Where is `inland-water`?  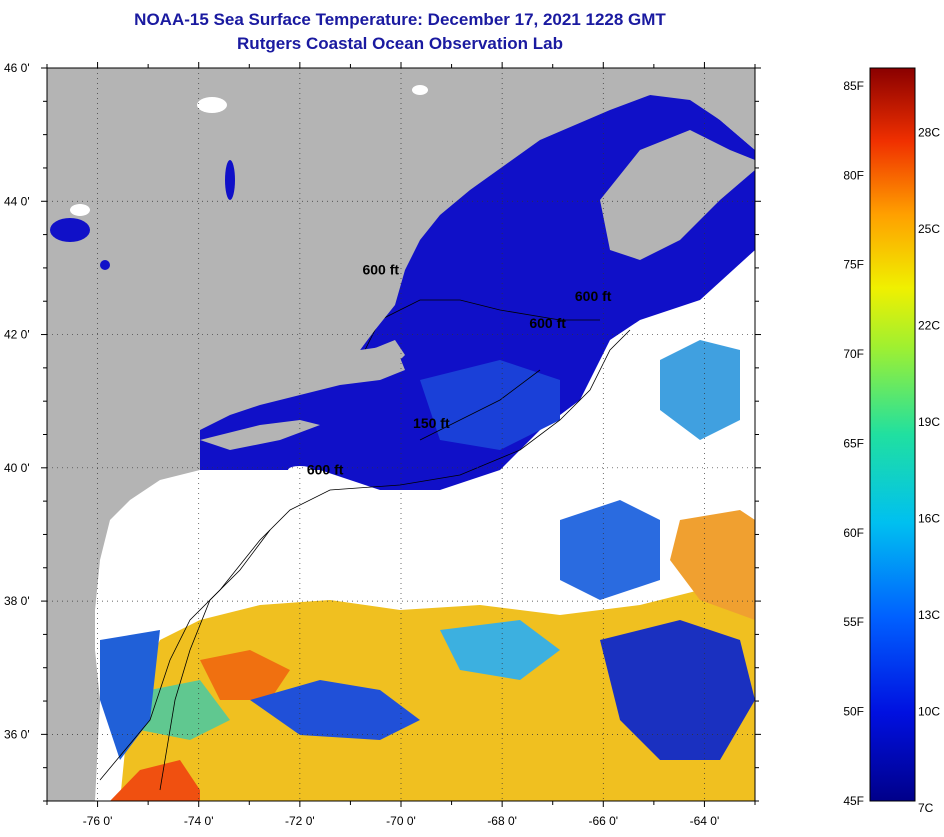
inland-water is located at coordinates (142, 215).